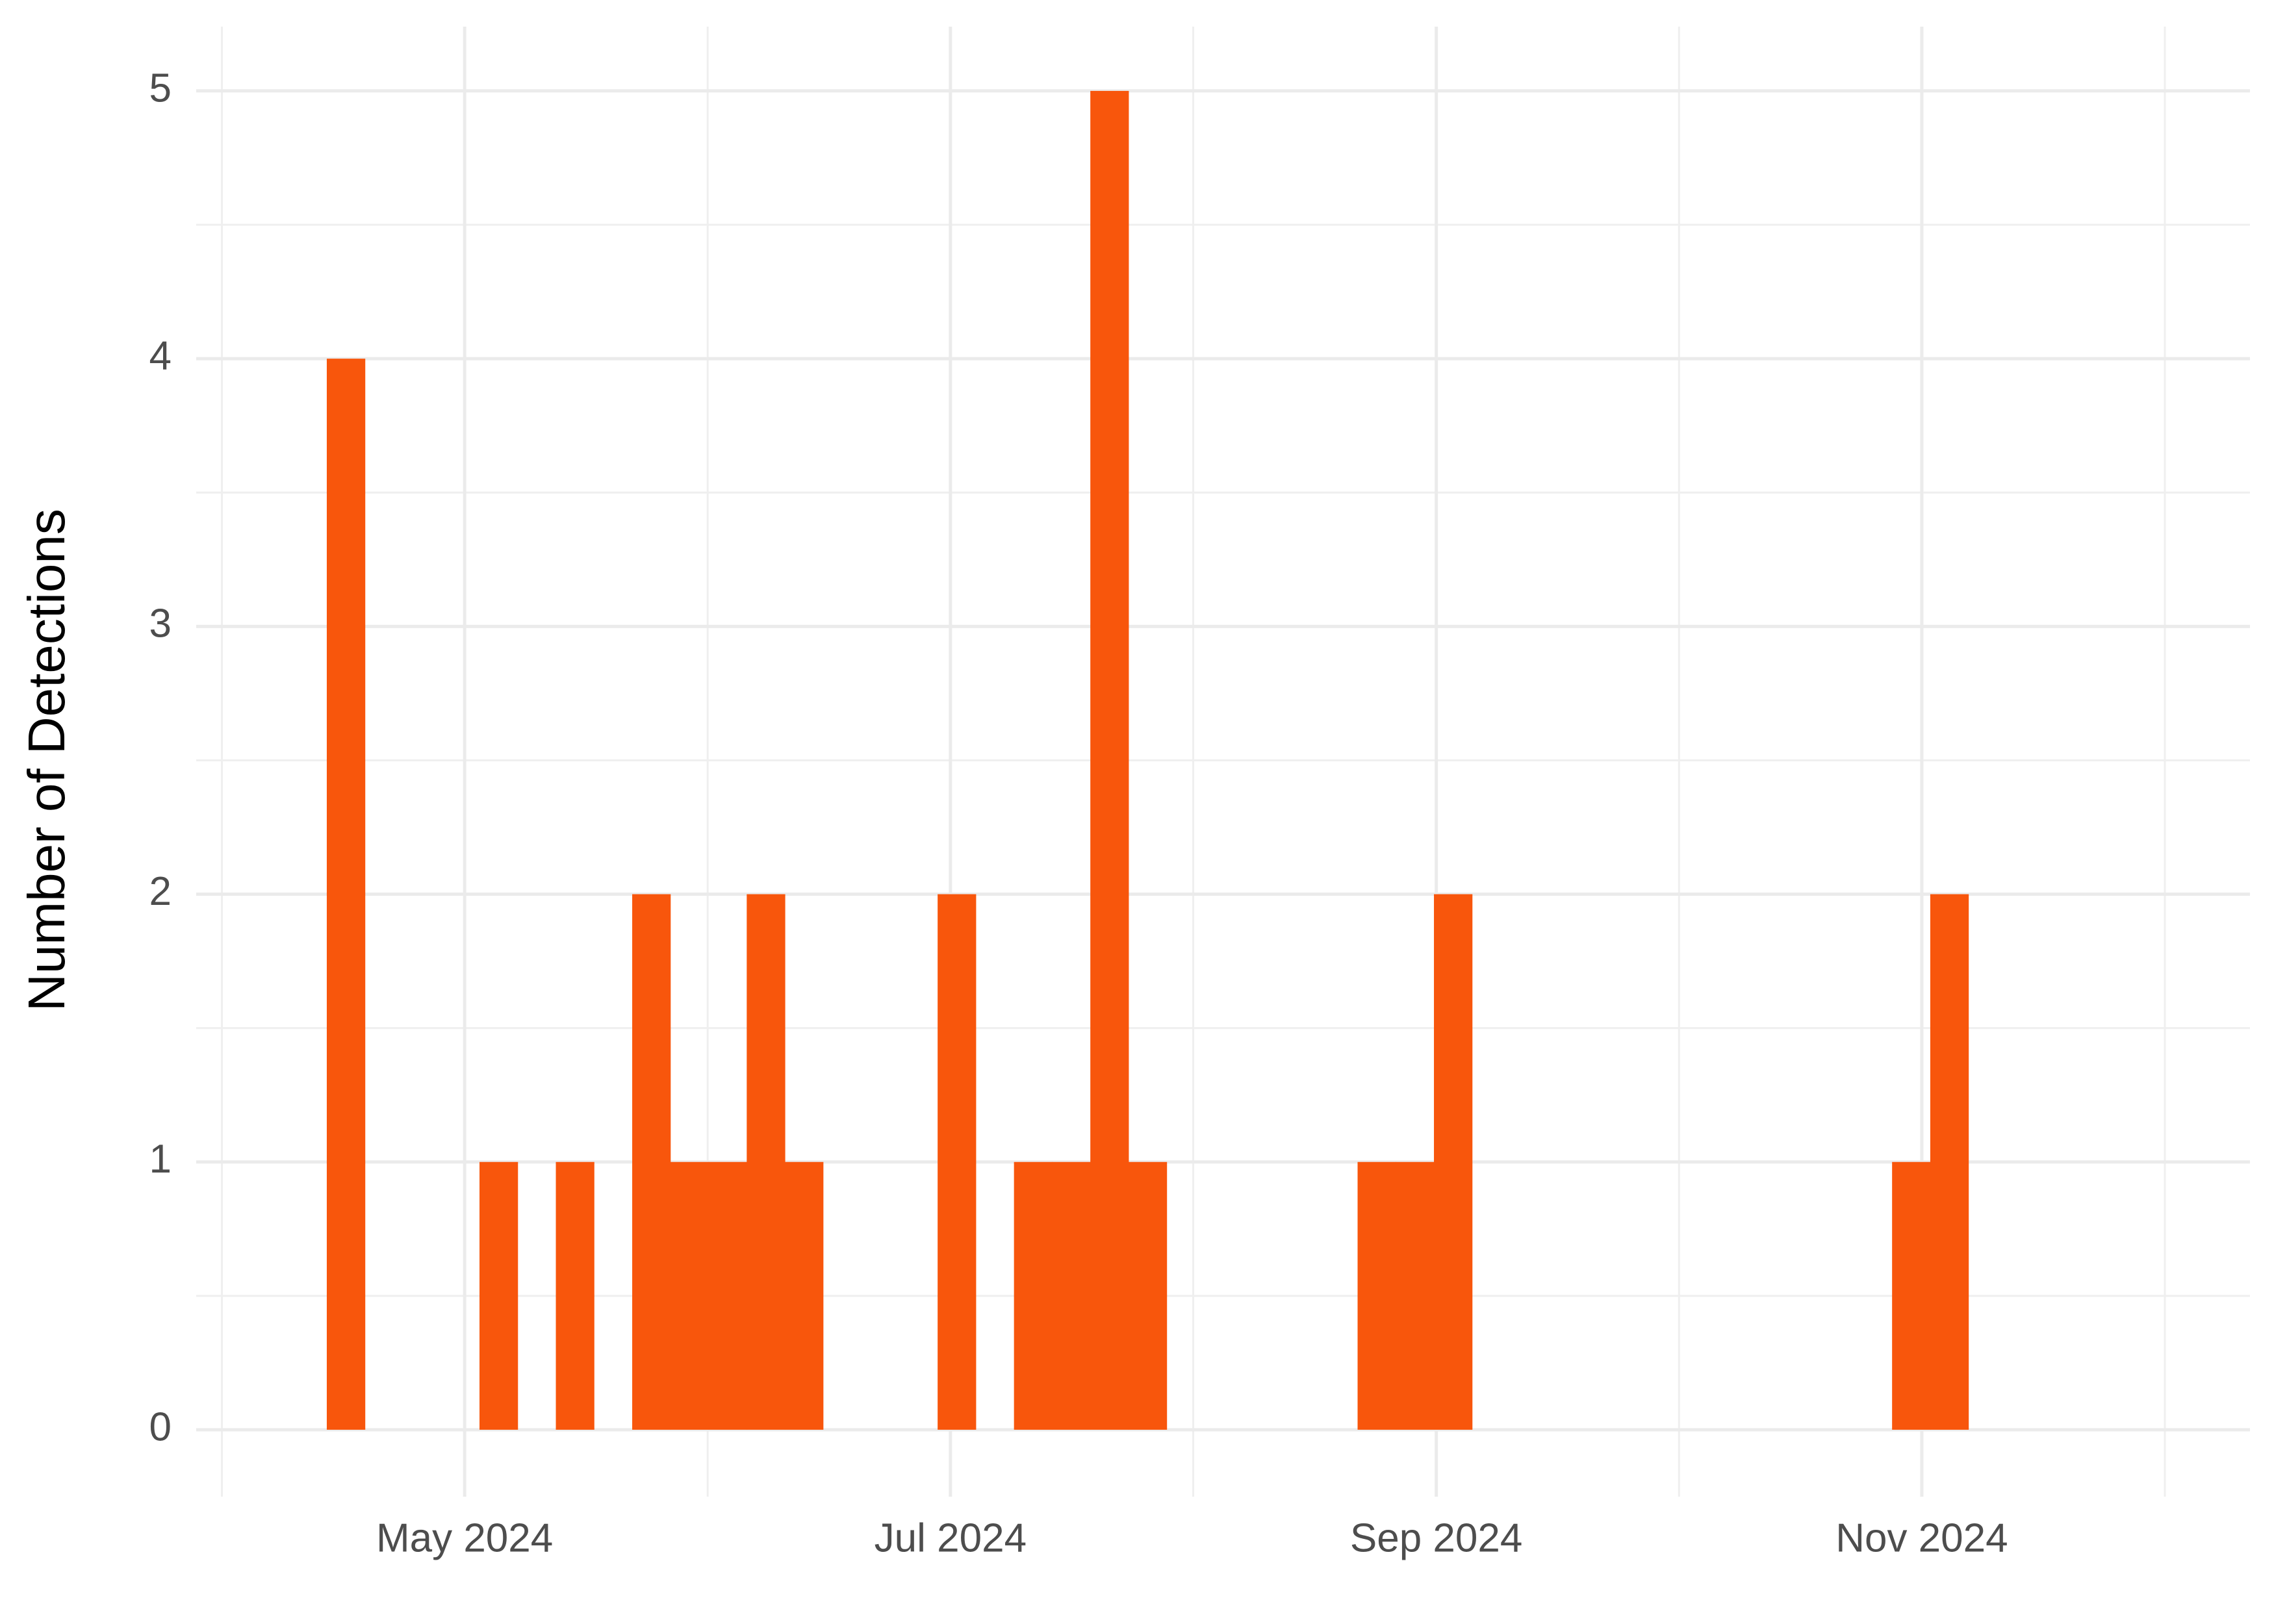 This screenshot has width=2274, height=1624. What do you see at coordinates (160, 891) in the screenshot?
I see `y-tick-label: 2` at bounding box center [160, 891].